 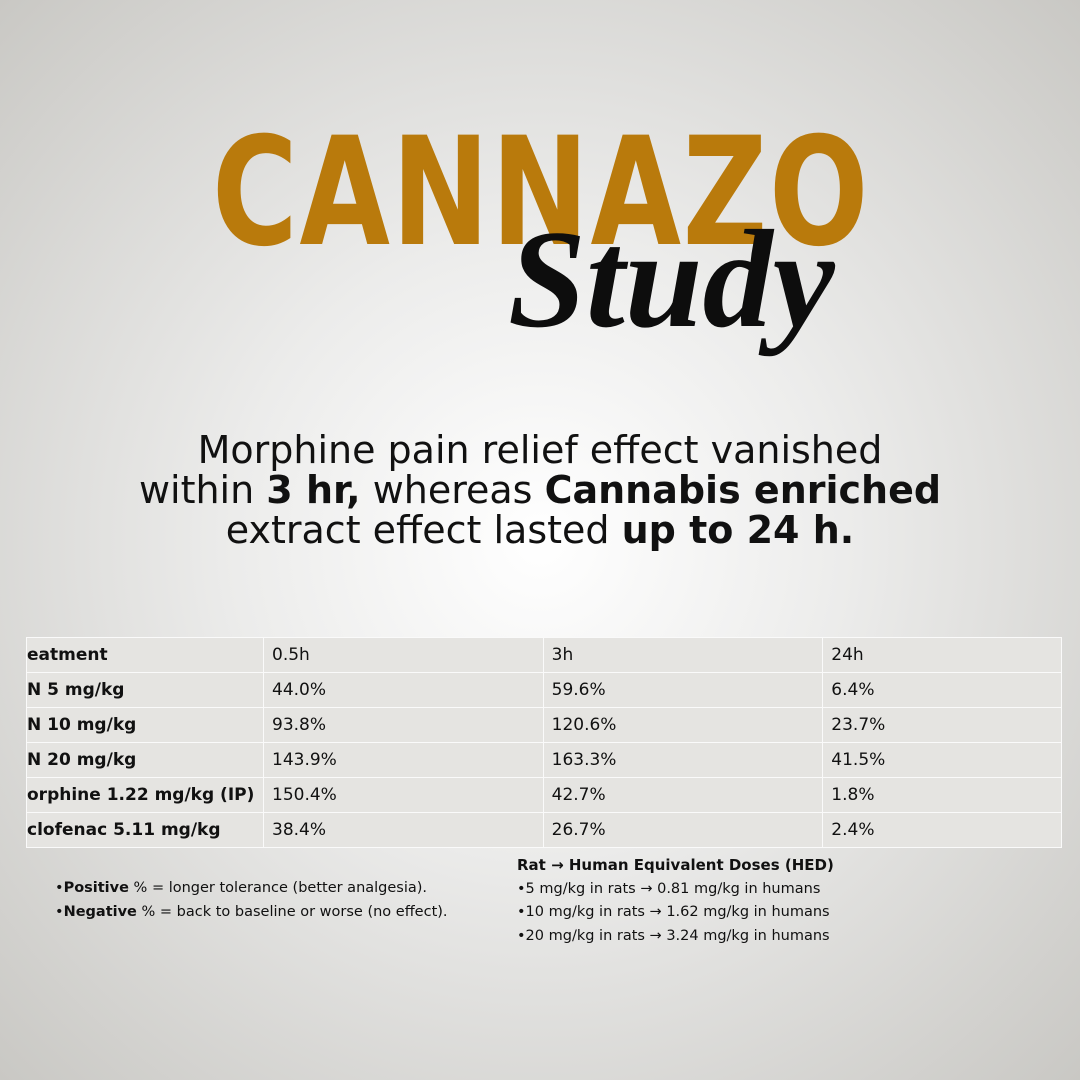 I want to click on text-segment: extract effect lasted, so click(x=423, y=530).